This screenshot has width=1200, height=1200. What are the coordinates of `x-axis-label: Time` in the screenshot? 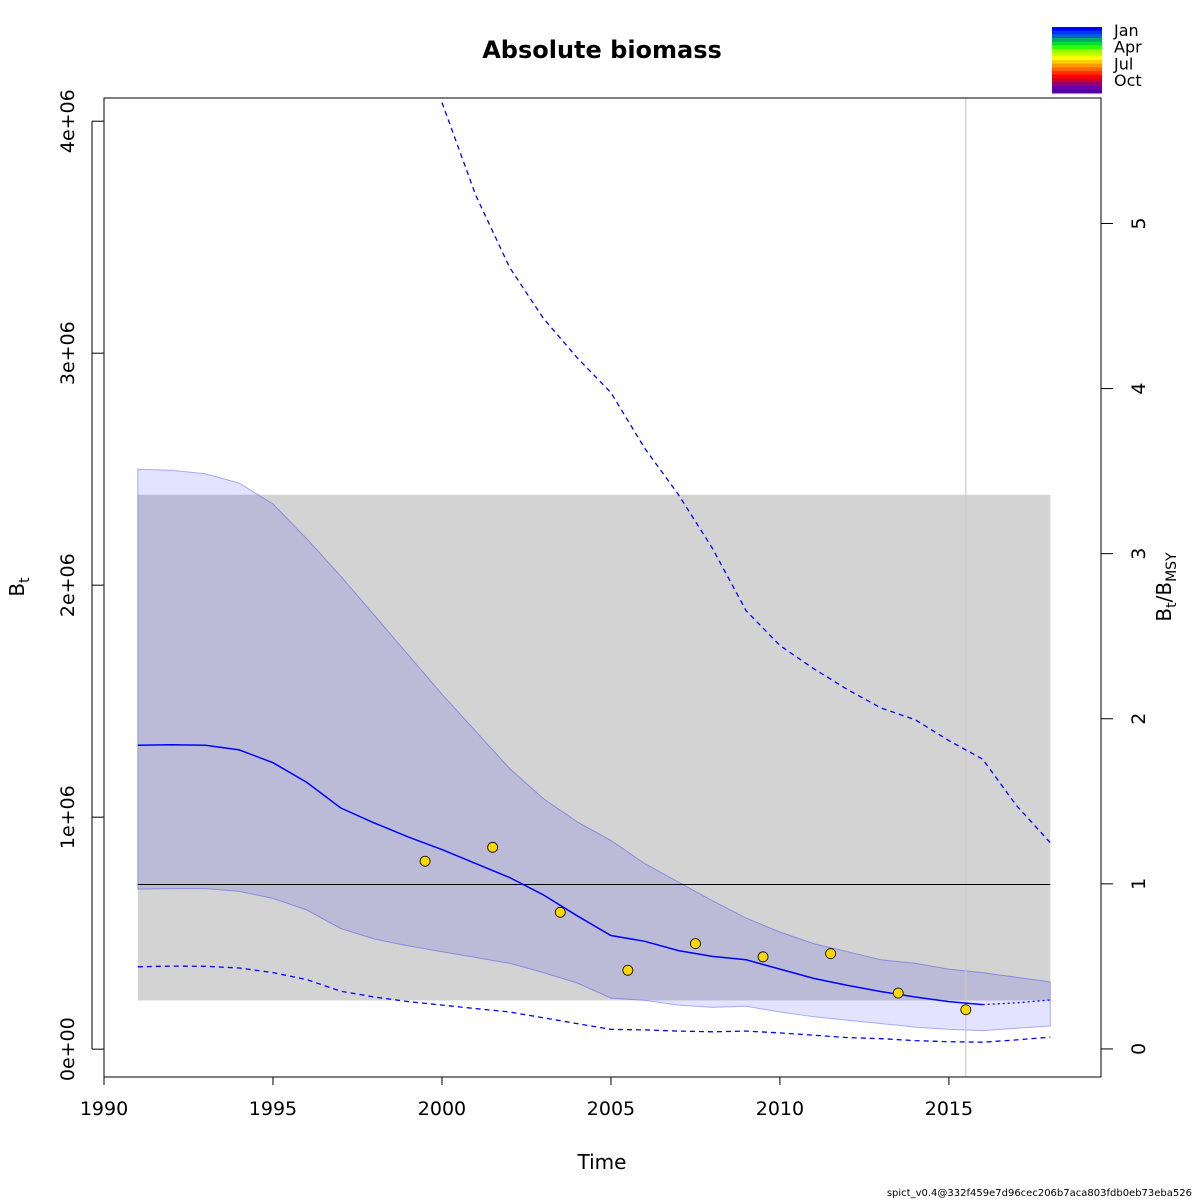 It's located at (602, 1162).